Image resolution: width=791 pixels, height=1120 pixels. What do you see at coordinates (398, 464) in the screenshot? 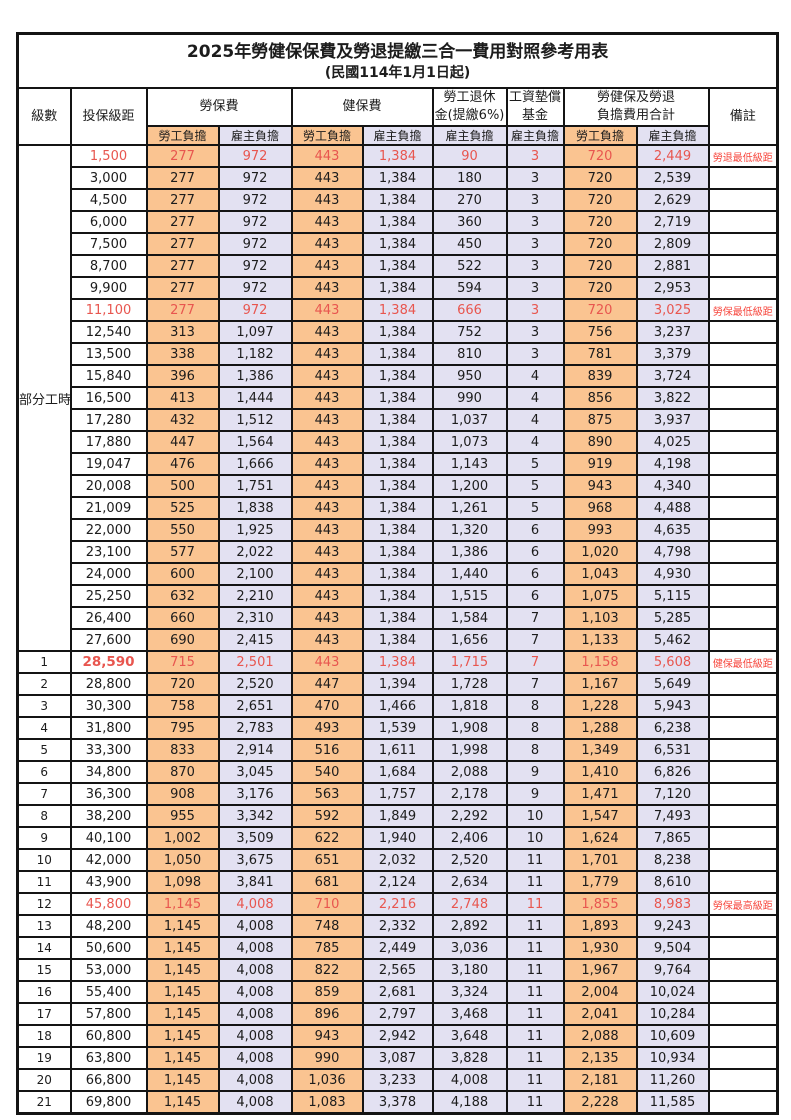
I see `table-row: 19,047 476 1,666 443 1,384 1,143 5 919 4,198` at bounding box center [398, 464].